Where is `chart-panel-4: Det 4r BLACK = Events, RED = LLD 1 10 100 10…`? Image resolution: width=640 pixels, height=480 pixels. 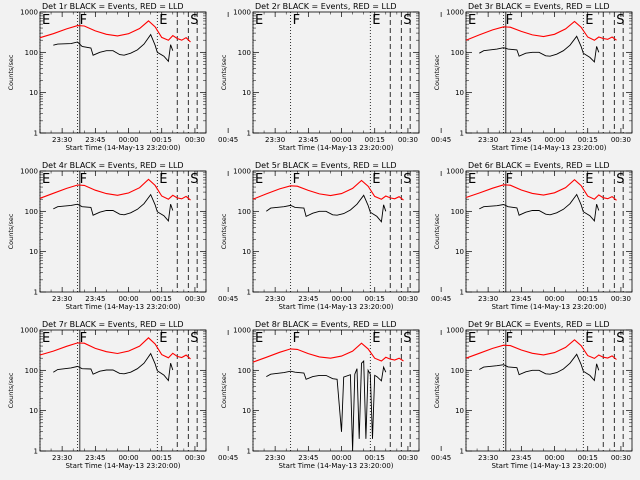 chart-panel-4: Det 4r BLACK = Events, RED = LLD 1 10 100 10… is located at coordinates (122, 236).